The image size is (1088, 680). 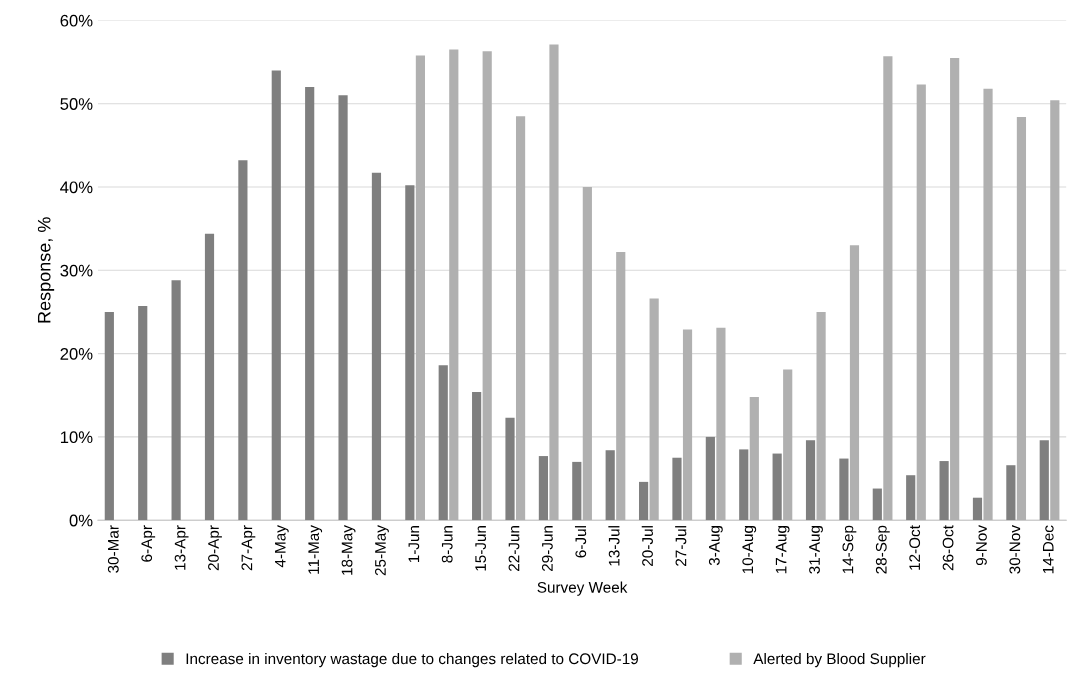 I want to click on x-tick-label: 8-Jun, so click(x=447, y=544).